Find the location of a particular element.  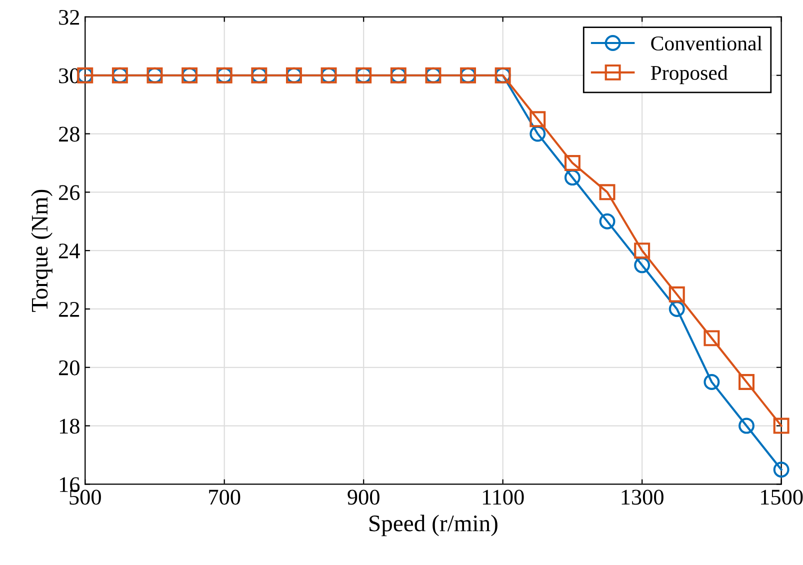

y-tick-label: 20 is located at coordinates (69, 368).